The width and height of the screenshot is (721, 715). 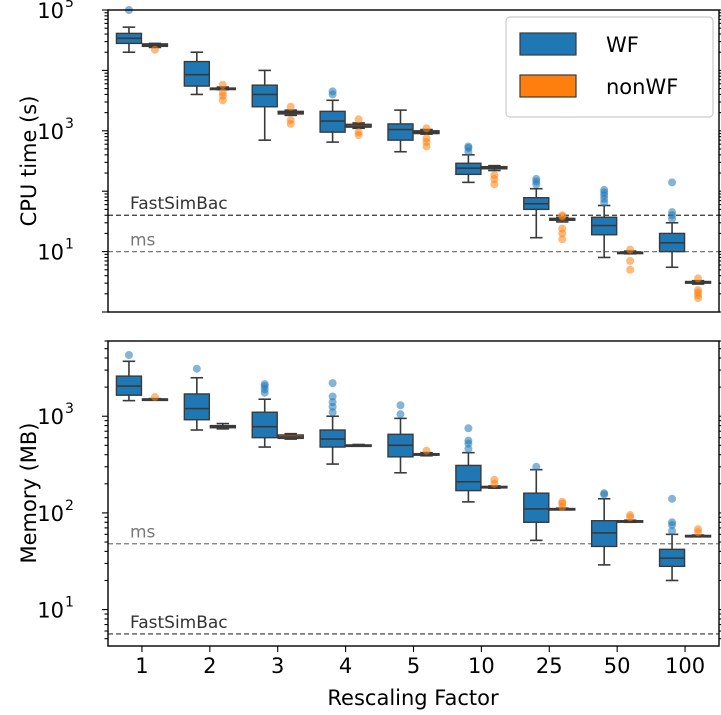 I want to click on legend: WF nonWF, so click(x=609, y=67).